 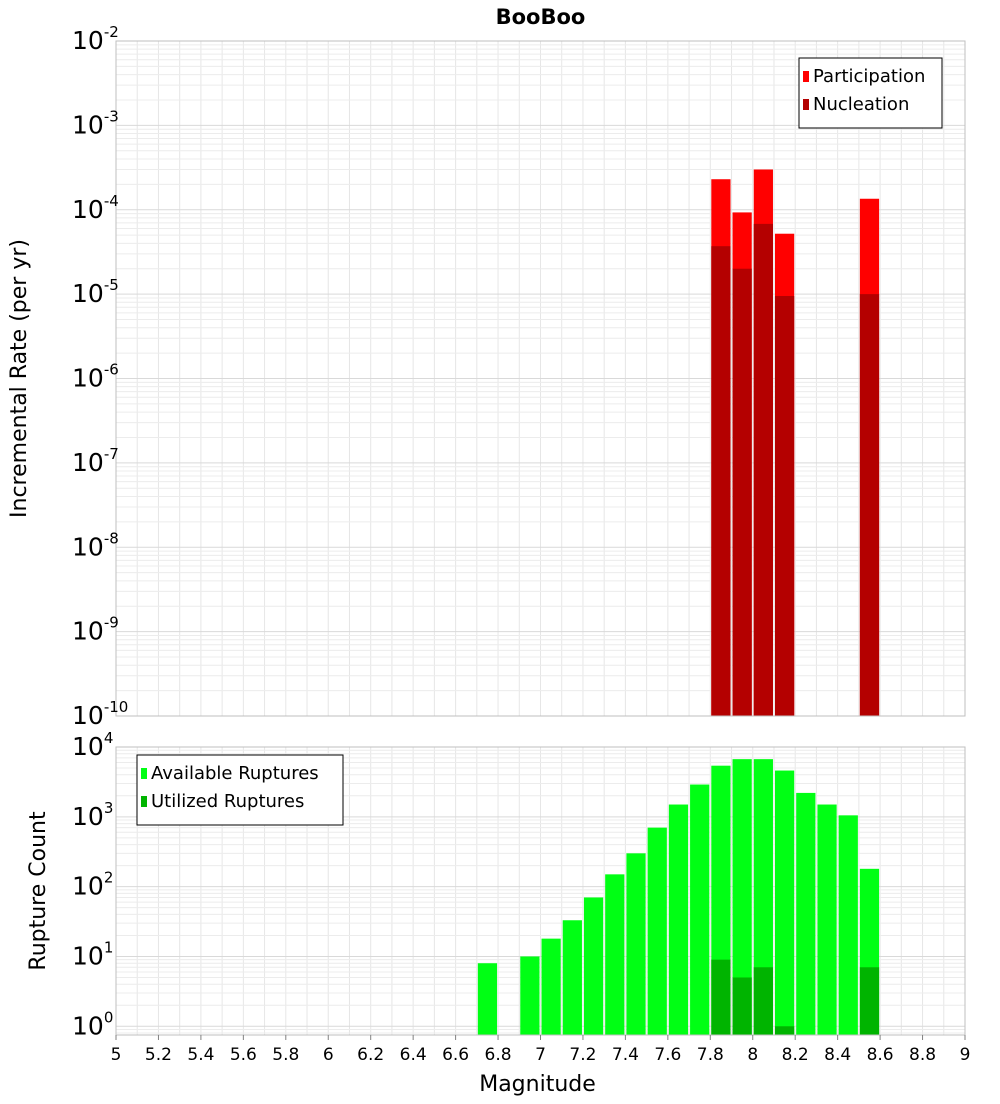 What do you see at coordinates (243, 1055) in the screenshot?
I see `x-tick-label: 5.6` at bounding box center [243, 1055].